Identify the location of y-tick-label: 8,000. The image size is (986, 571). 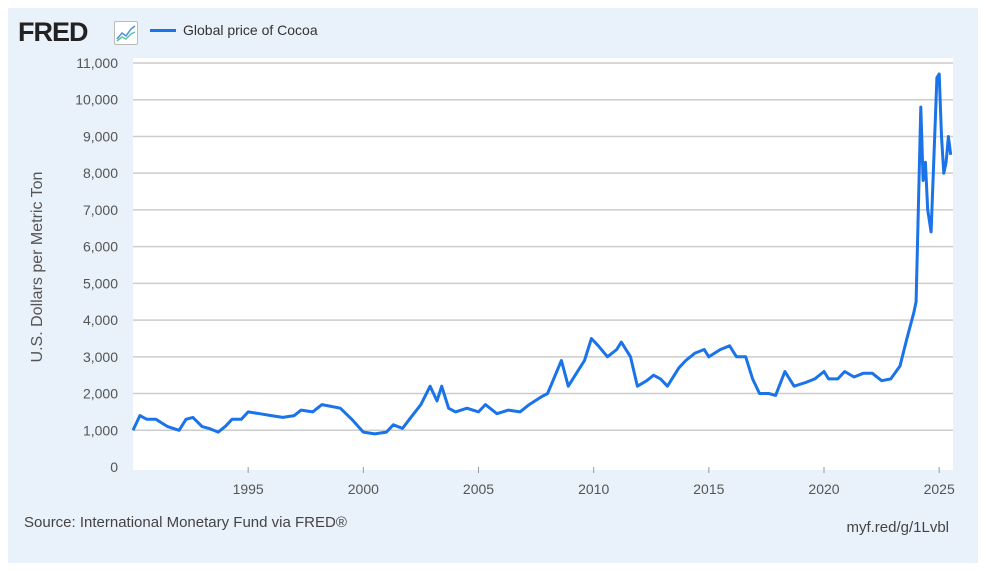
(100, 173).